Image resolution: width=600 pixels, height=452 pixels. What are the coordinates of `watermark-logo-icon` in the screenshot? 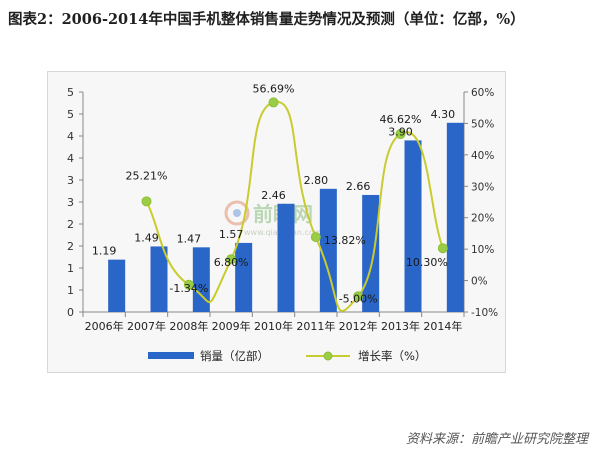 It's located at (237, 213).